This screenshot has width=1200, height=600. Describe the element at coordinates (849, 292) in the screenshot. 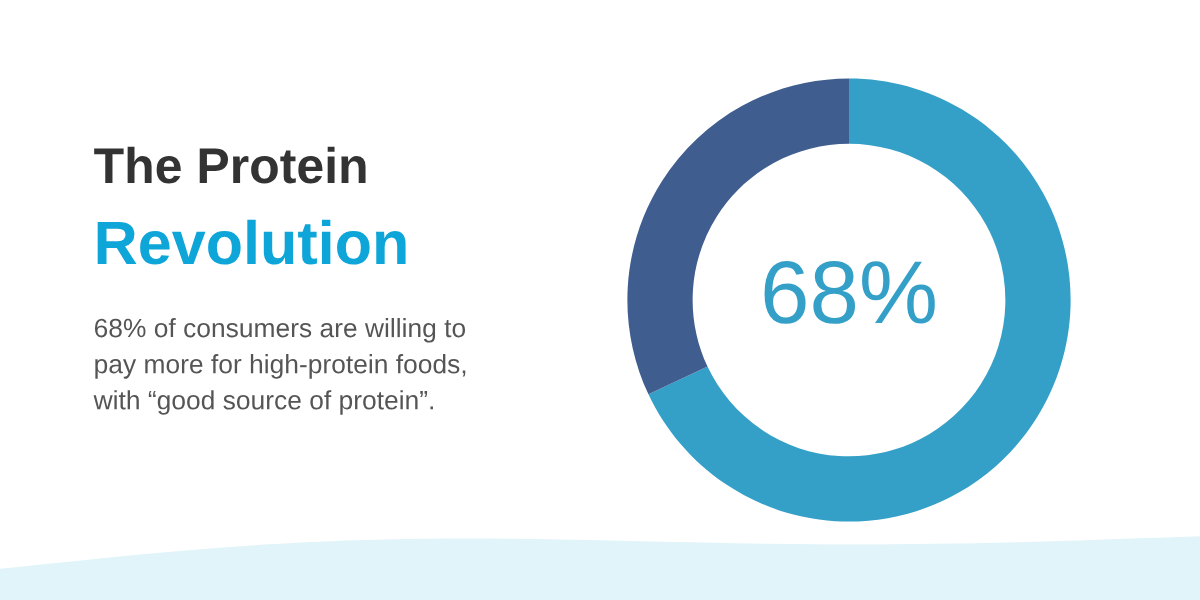

I see `data-label: 68%` at that location.